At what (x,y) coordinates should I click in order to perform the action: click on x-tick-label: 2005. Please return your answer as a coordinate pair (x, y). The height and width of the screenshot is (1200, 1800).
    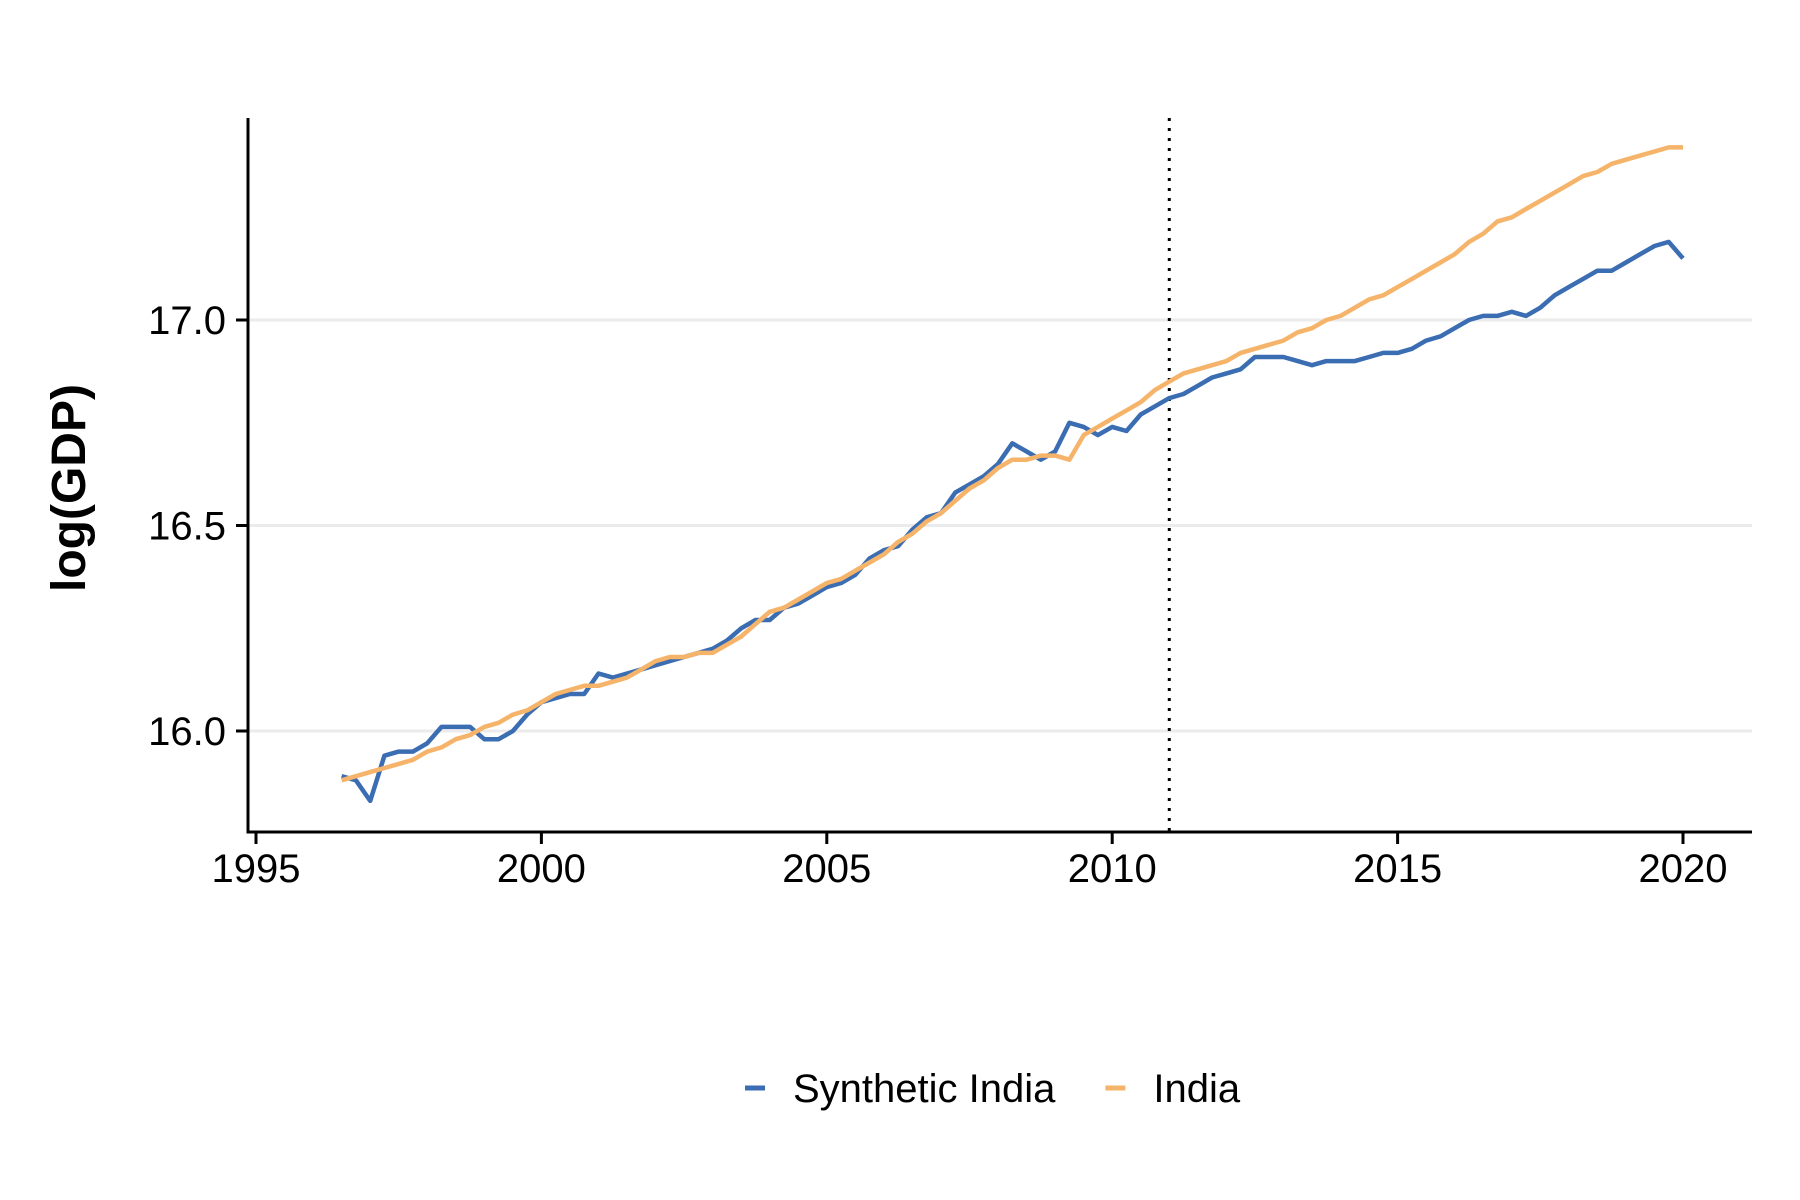
    Looking at the image, I should click on (826, 869).